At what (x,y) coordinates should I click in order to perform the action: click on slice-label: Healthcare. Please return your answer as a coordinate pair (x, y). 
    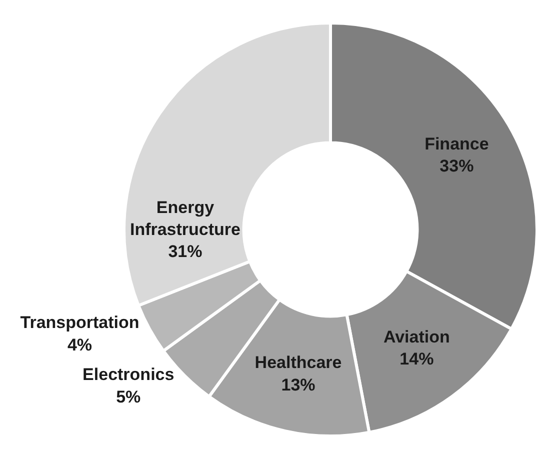
    Looking at the image, I should click on (298, 362).